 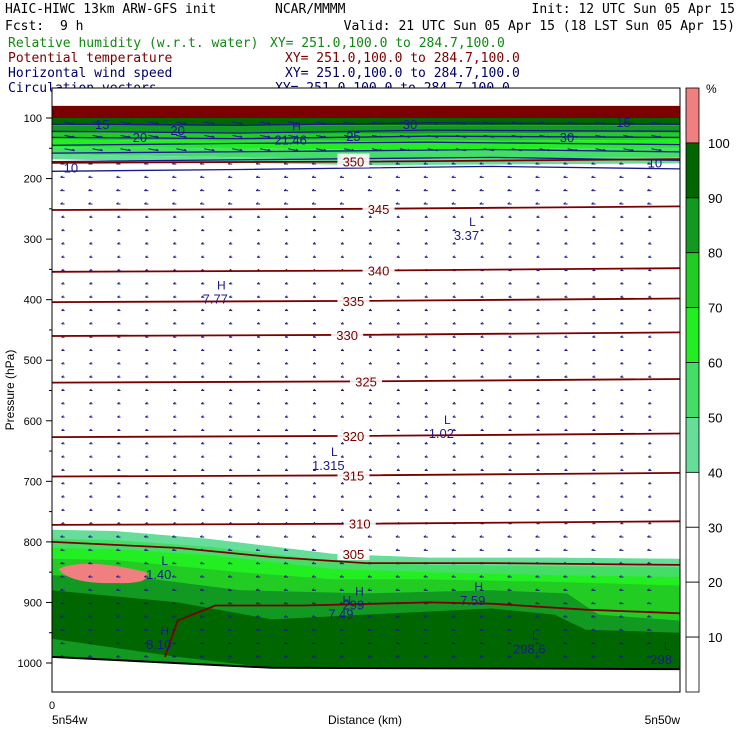 What do you see at coordinates (70, 720) in the screenshot?
I see `x-left-label: 5n54w` at bounding box center [70, 720].